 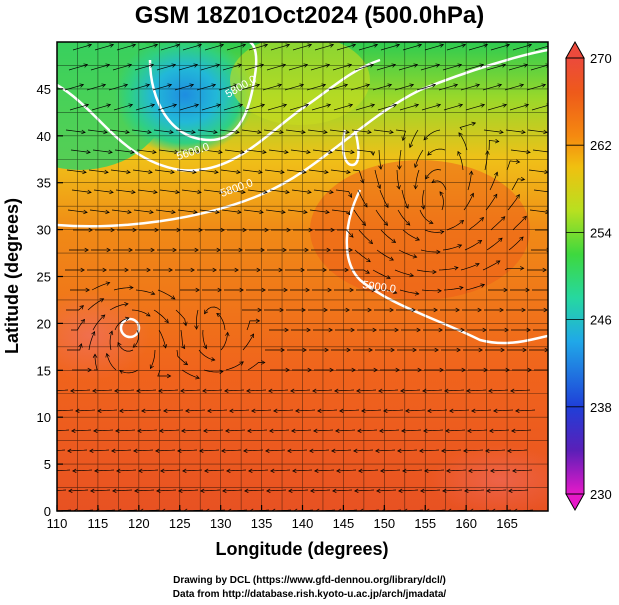 What do you see at coordinates (12, 276) in the screenshot?
I see `y-axis-label: Latitude (degrees)` at bounding box center [12, 276].